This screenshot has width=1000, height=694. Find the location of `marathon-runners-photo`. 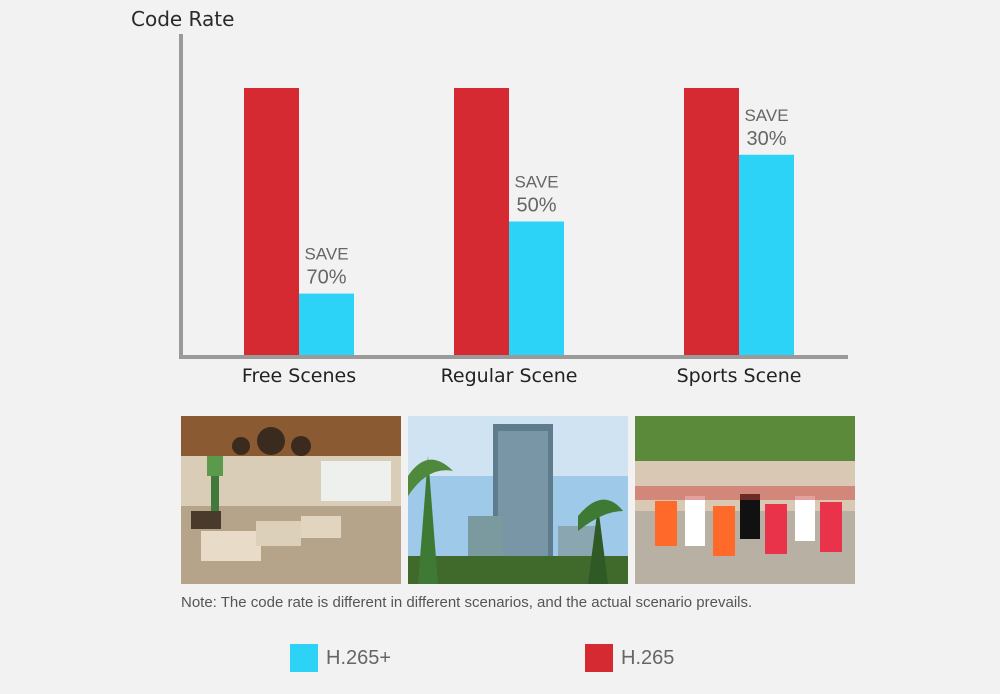

marathon-runners-photo is located at coordinates (745, 500).